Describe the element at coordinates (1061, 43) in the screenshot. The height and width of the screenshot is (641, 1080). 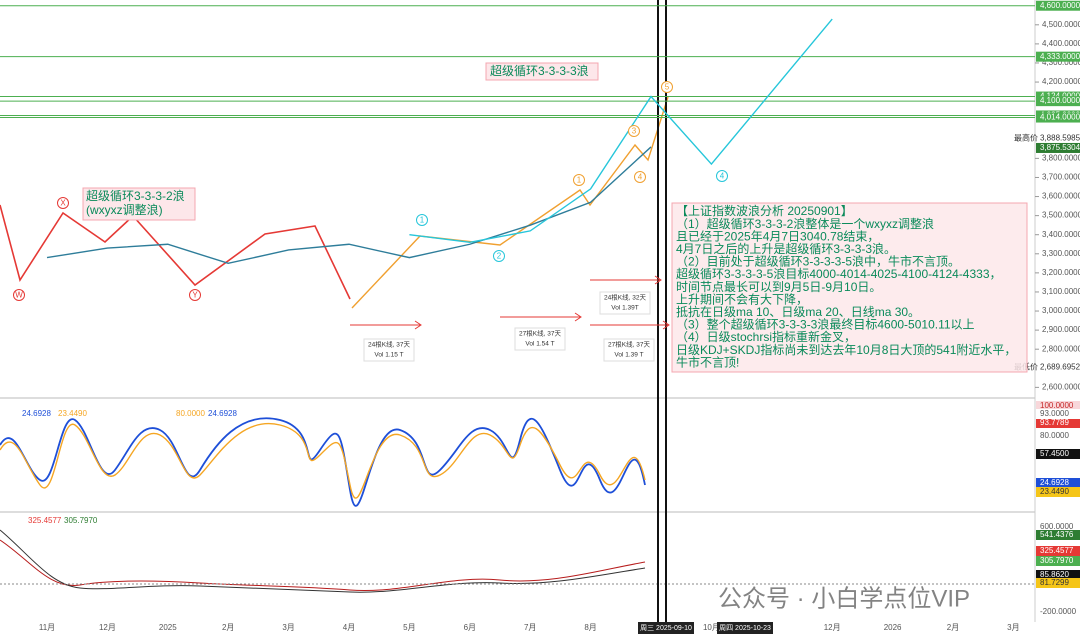
I see `y-tick-label: 4,400.0000` at that location.